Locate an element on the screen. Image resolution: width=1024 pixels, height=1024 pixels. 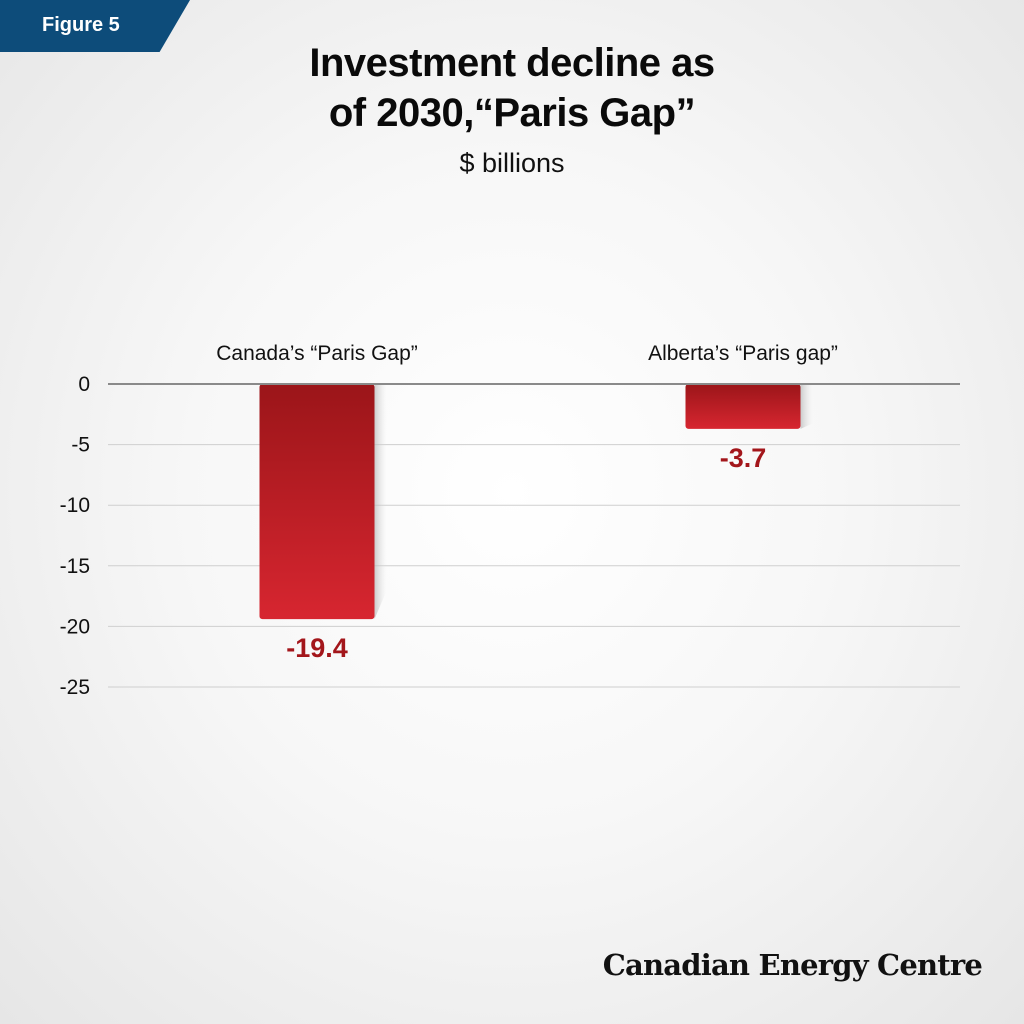
data-label: -3.7 is located at coordinates (743, 458).